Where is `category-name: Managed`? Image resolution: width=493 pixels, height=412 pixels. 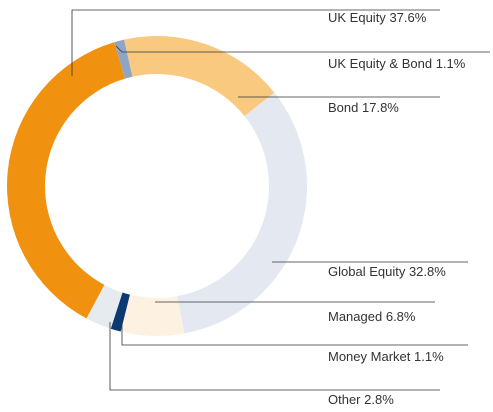
category-name: Managed is located at coordinates (355, 316).